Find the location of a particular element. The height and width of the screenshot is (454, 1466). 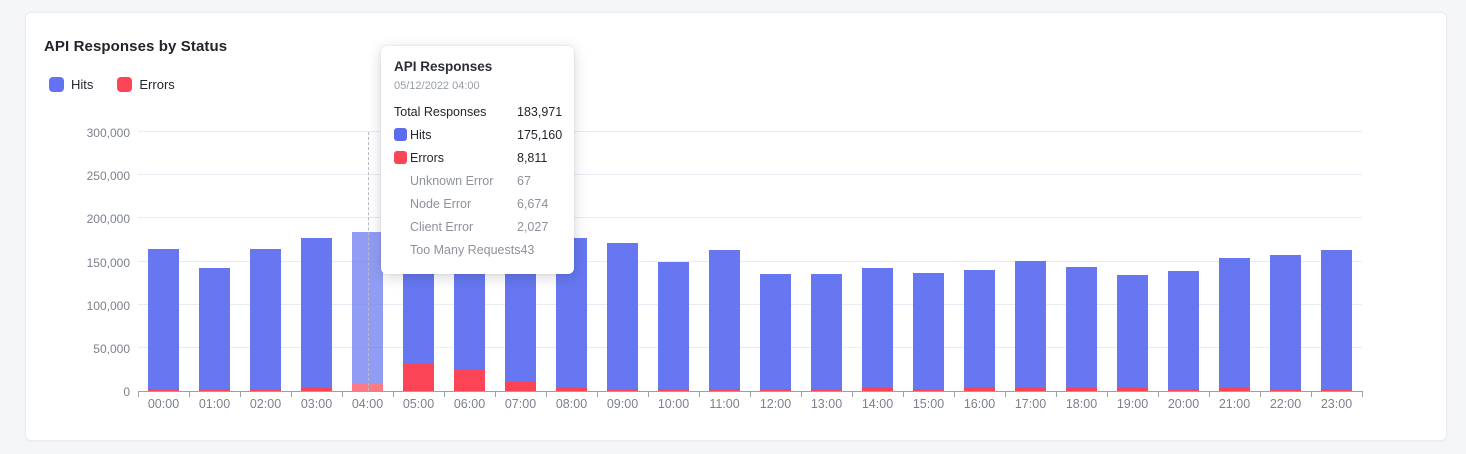

tooltip-row-value: 183,971 is located at coordinates (540, 111).